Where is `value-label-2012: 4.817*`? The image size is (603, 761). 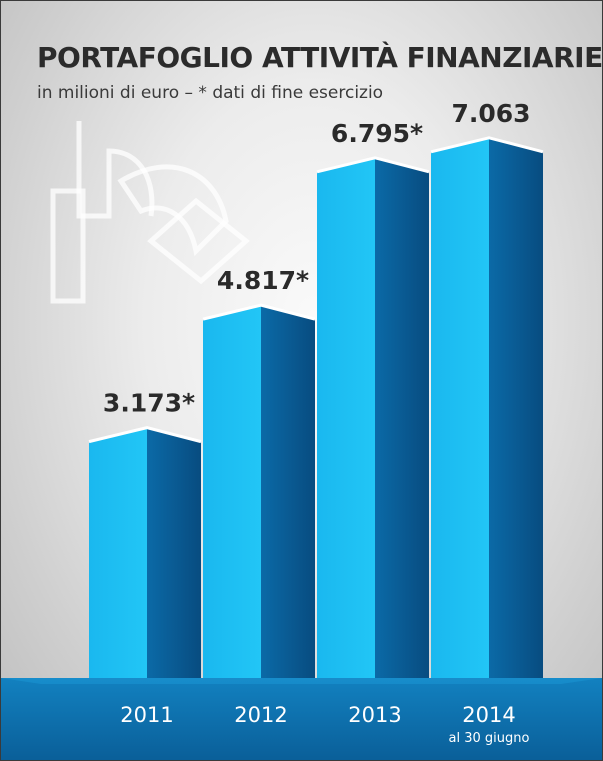 value-label-2012: 4.817* is located at coordinates (263, 280).